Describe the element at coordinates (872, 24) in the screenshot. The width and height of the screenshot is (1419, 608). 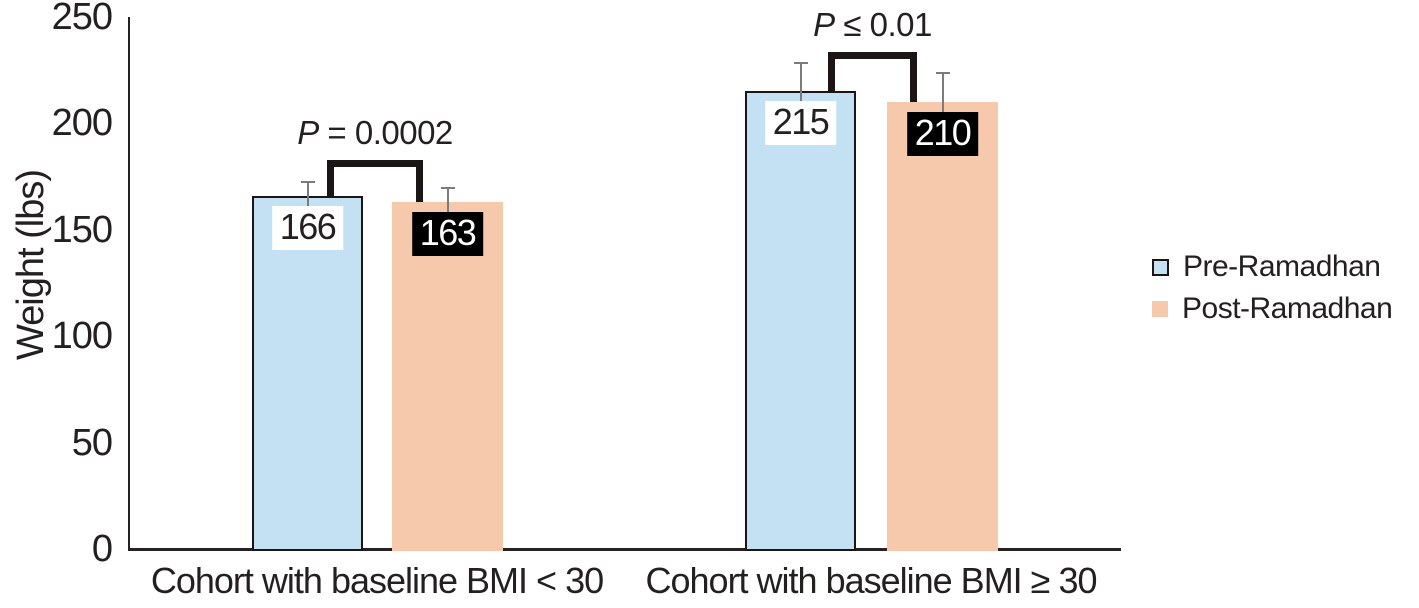
I see `p-value-annotation: P ≤ 0.01` at that location.